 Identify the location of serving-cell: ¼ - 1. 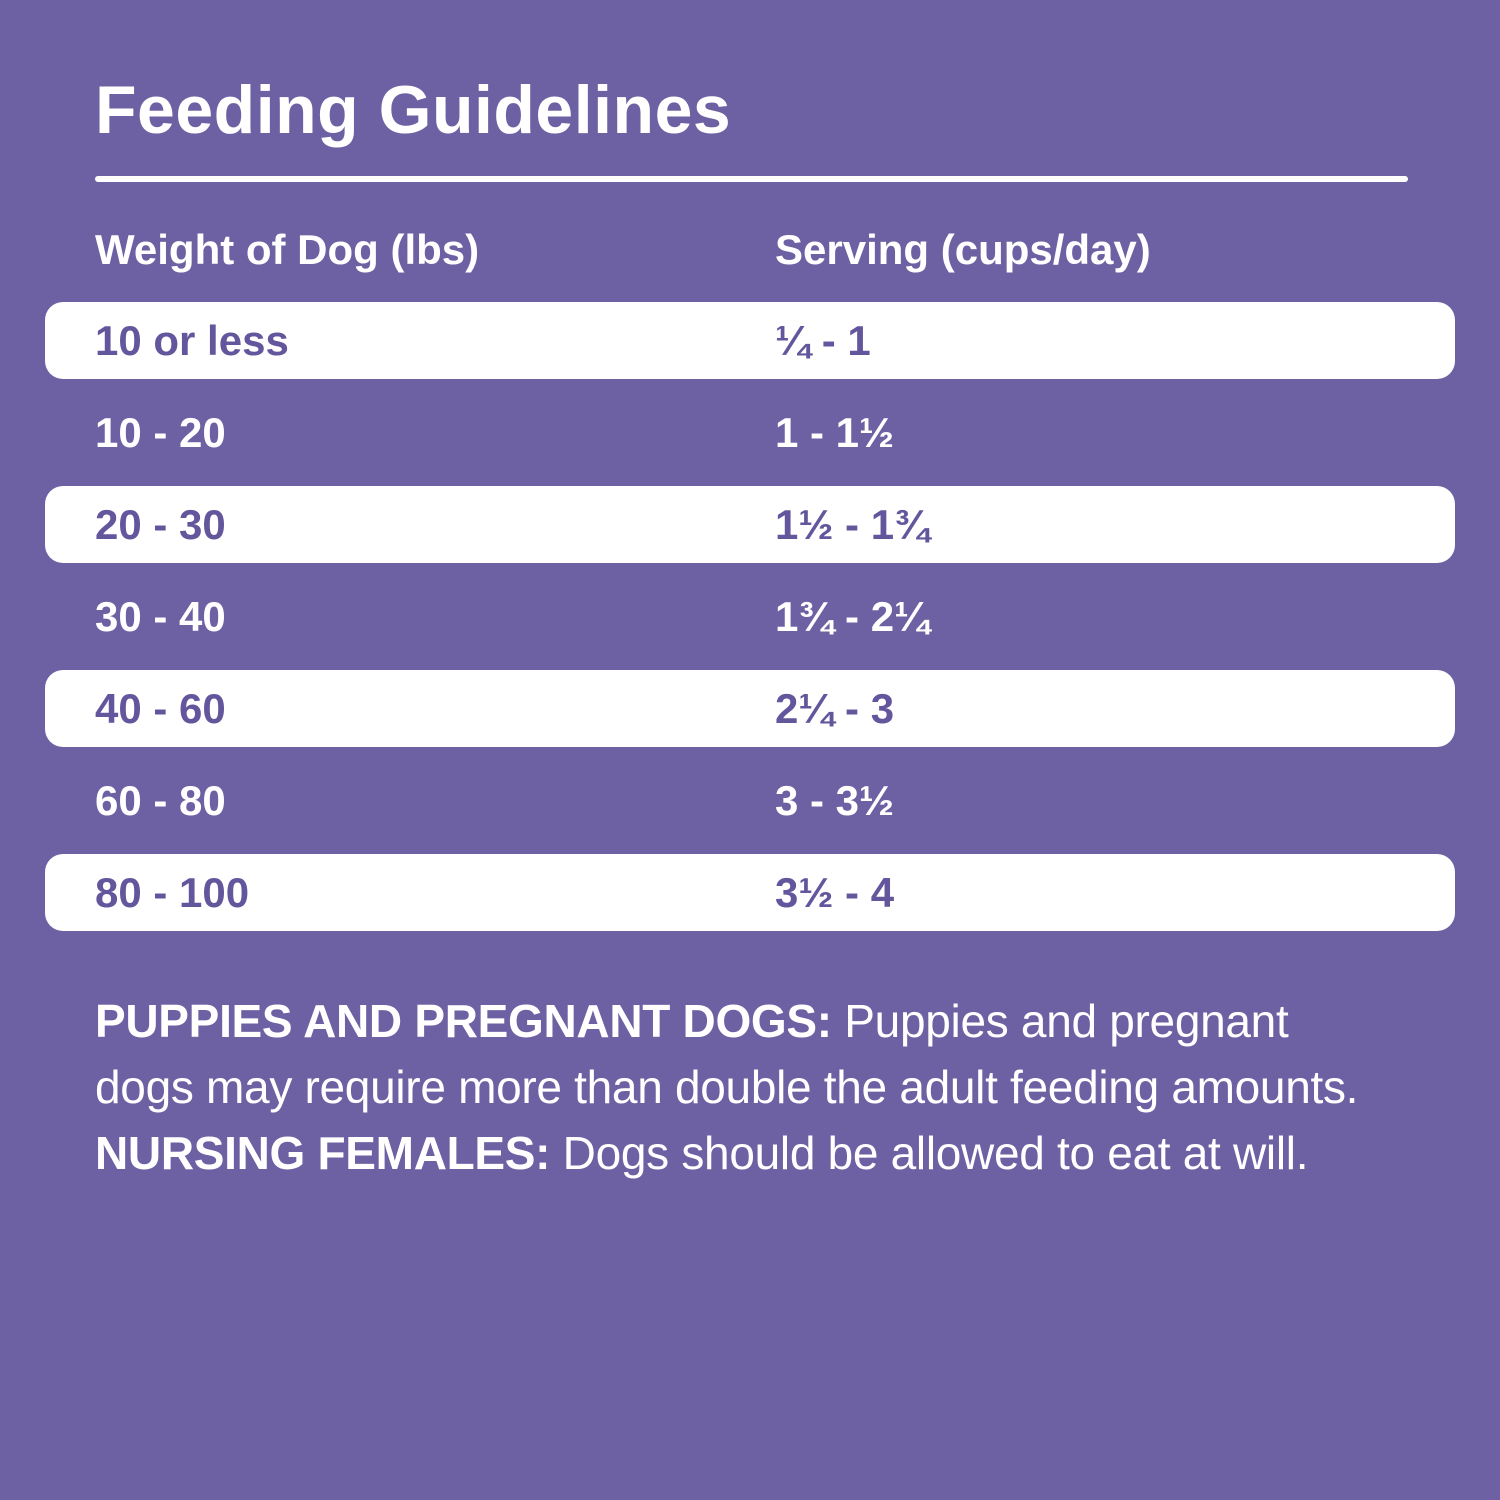
(823, 340).